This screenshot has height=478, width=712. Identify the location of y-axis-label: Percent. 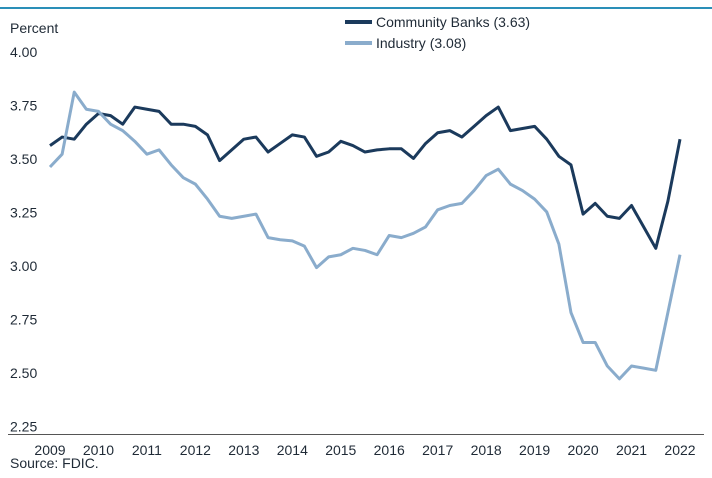
(34, 28).